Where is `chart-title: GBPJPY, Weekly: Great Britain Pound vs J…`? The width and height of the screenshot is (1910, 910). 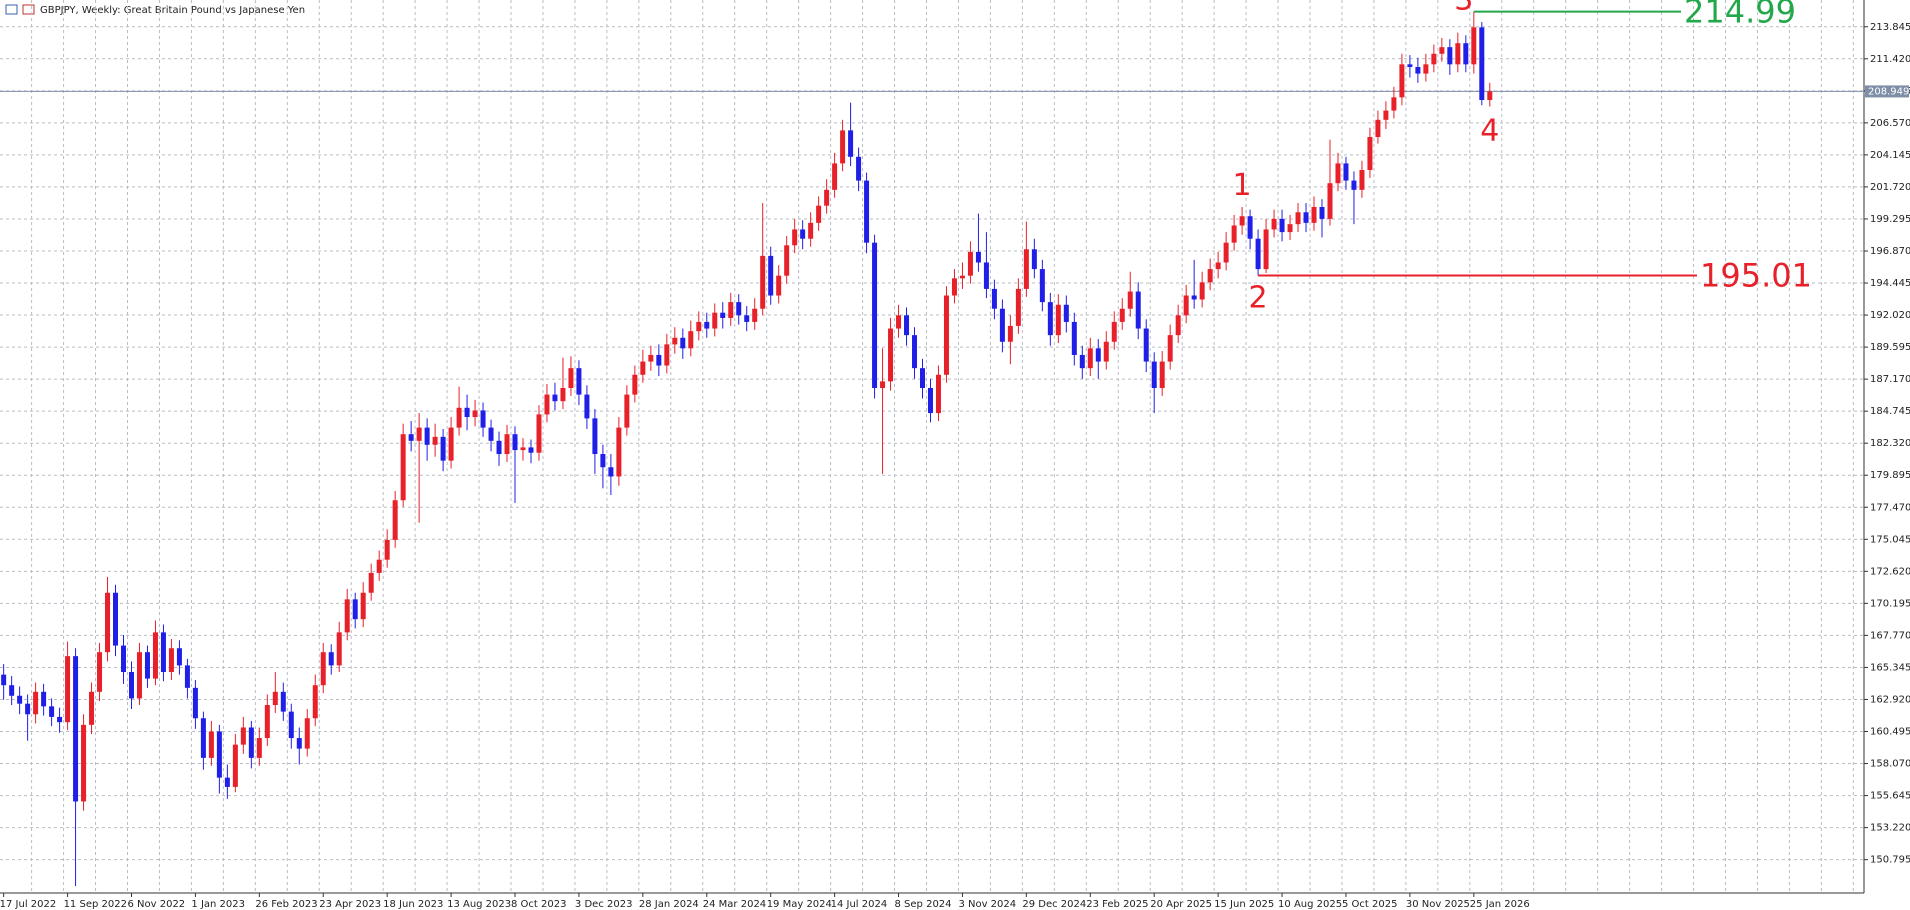 chart-title: GBPJPY, Weekly: Great Britain Pound vs J… is located at coordinates (172, 10).